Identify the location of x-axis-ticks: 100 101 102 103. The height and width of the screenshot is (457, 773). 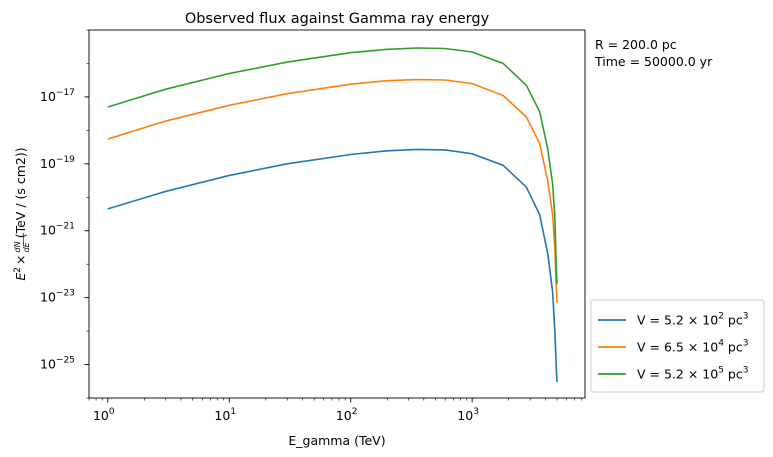
(335, 410).